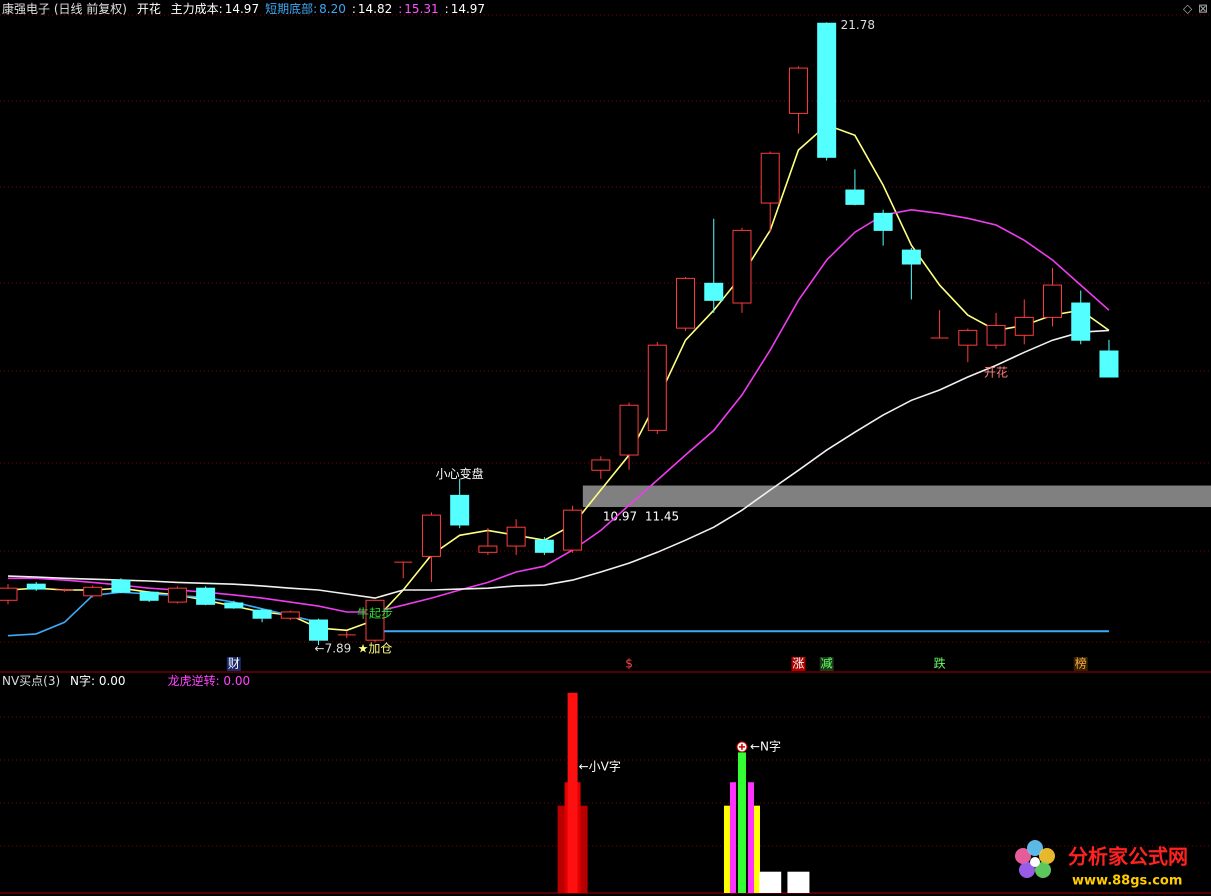 The image size is (1211, 896). Describe the element at coordinates (291, 9) in the screenshot. I see `field-label: 短期底部:` at that location.